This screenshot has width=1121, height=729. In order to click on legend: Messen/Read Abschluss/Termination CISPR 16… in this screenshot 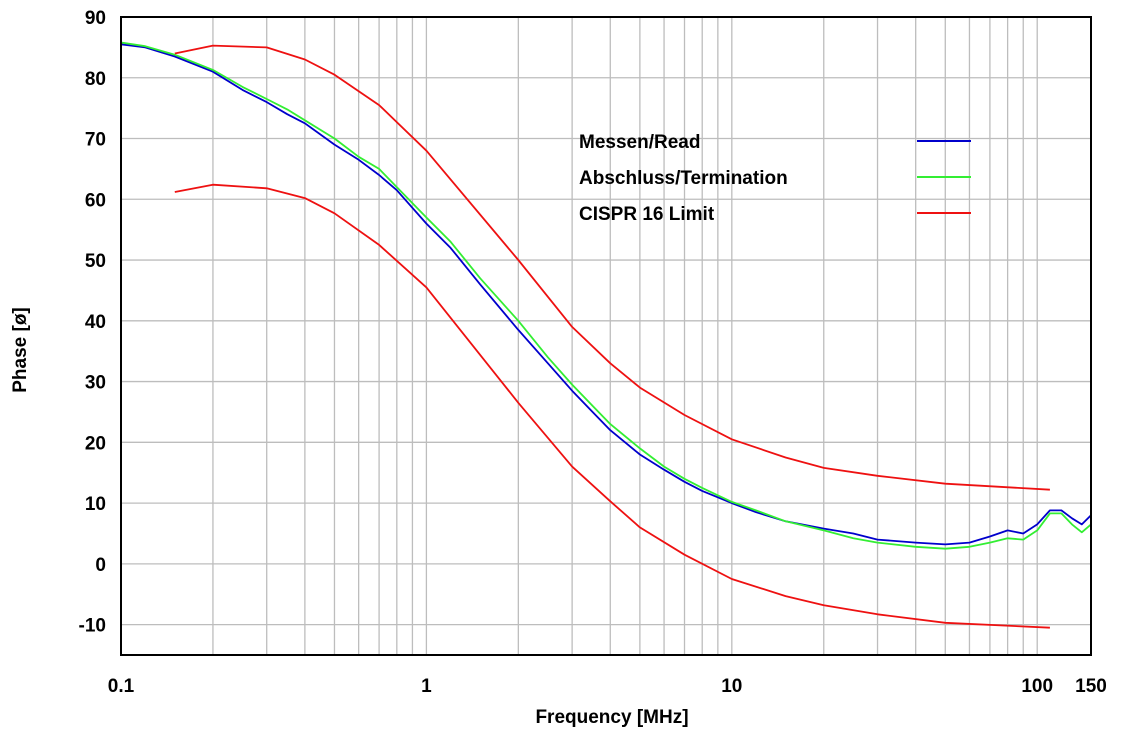, I will do `click(775, 178)`.